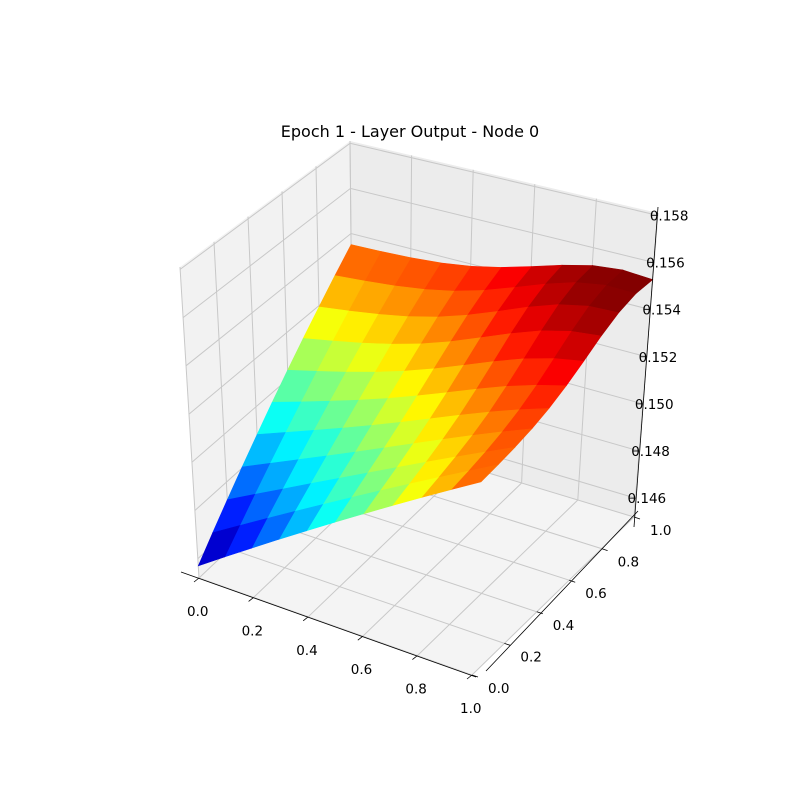 This screenshot has width=800, height=800. I want to click on z-tick-label: 0.156, so click(665, 263).